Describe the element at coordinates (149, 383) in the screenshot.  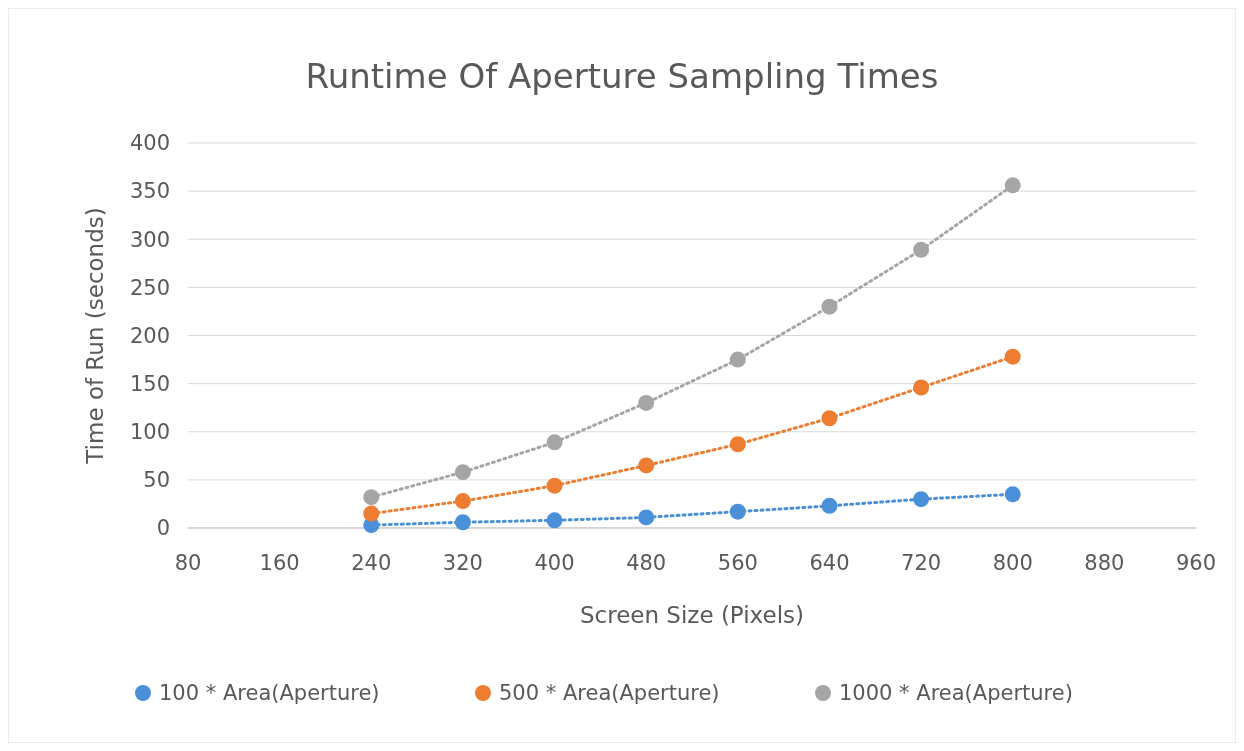
I see `y-tick-label: 150` at that location.